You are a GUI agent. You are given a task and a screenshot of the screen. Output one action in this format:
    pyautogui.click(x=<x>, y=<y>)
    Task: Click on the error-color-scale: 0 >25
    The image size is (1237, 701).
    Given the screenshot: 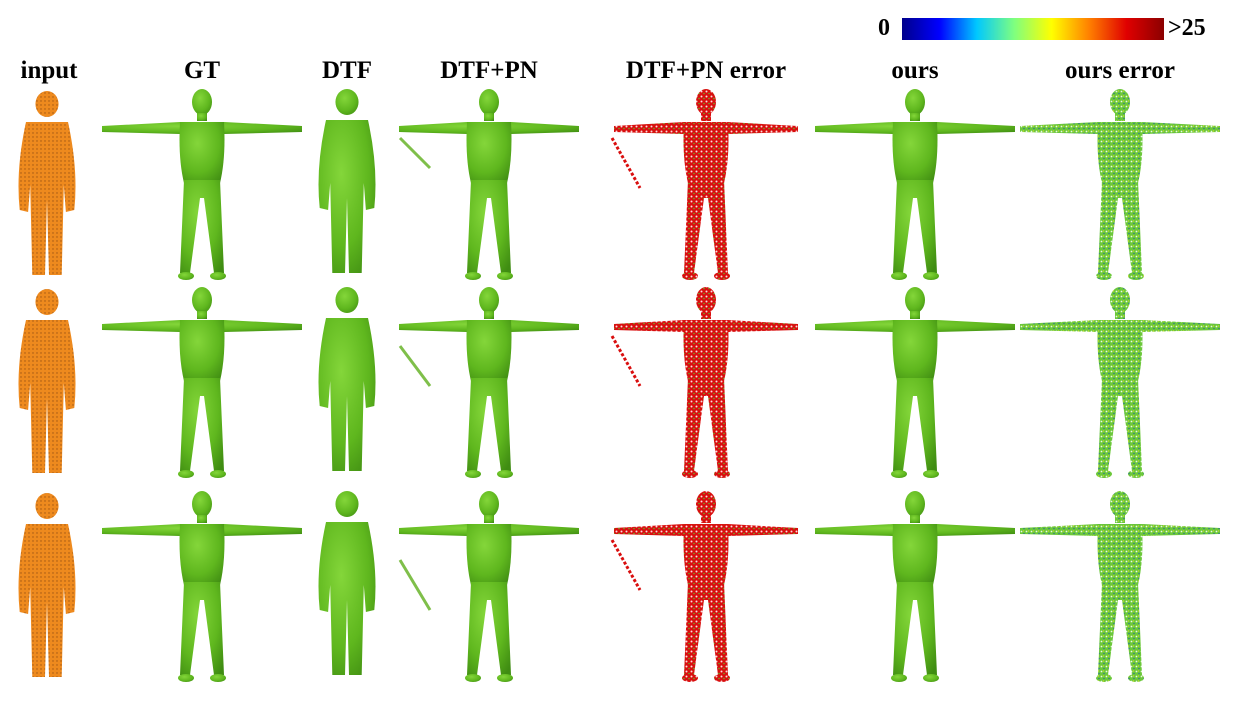 What is the action you would take?
    pyautogui.click(x=1048, y=28)
    